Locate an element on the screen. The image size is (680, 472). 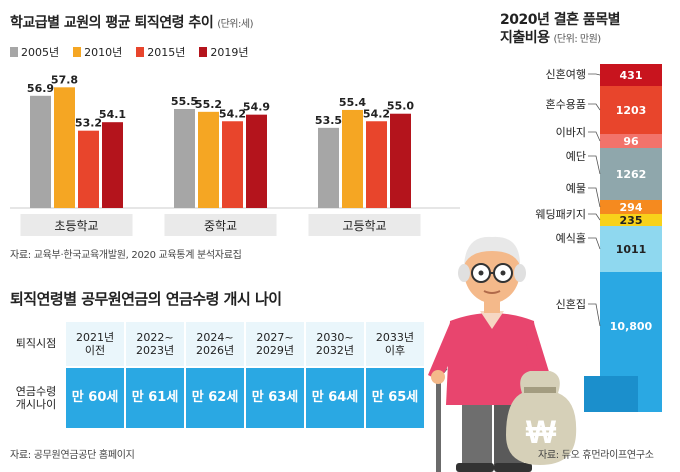
bar-value-label: 55.4 is located at coordinates (352, 102).